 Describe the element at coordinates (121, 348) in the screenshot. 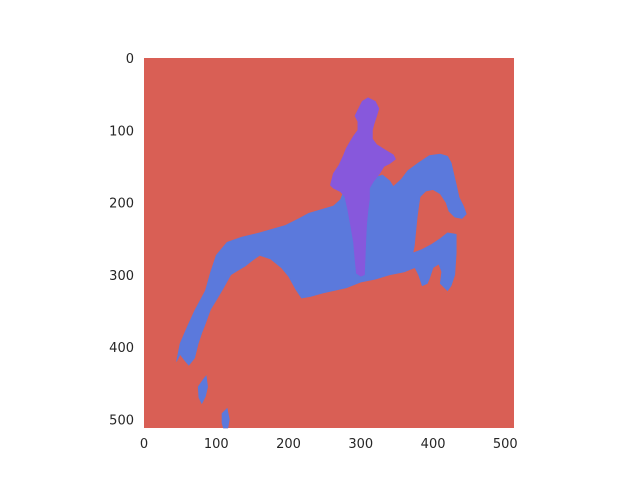

I see `y-tick-label: 400` at that location.